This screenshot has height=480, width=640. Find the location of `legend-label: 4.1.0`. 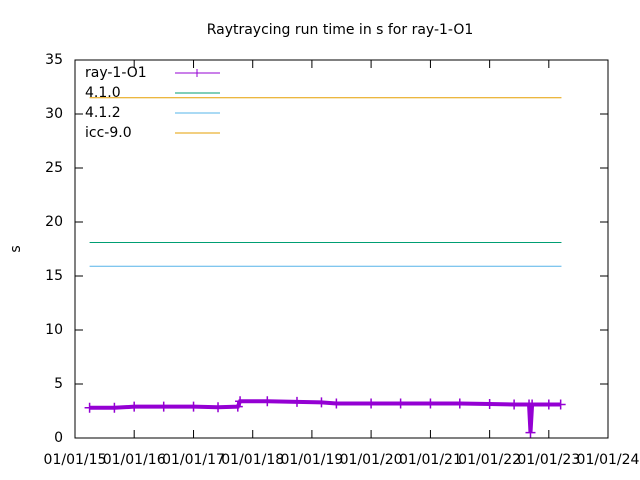

legend-label: 4.1.0 is located at coordinates (103, 93).